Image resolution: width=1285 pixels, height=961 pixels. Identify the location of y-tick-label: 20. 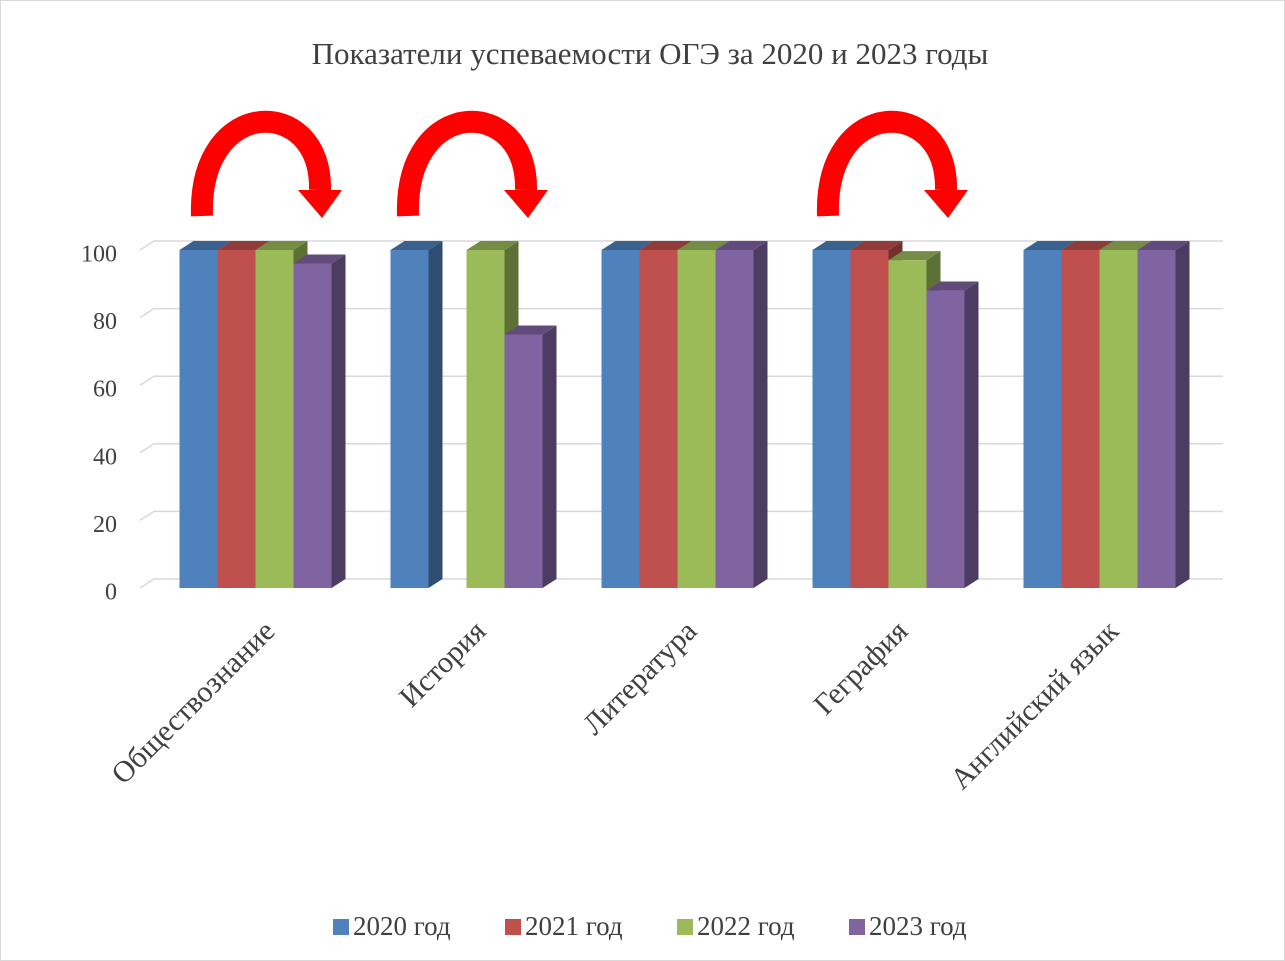
(105, 525).